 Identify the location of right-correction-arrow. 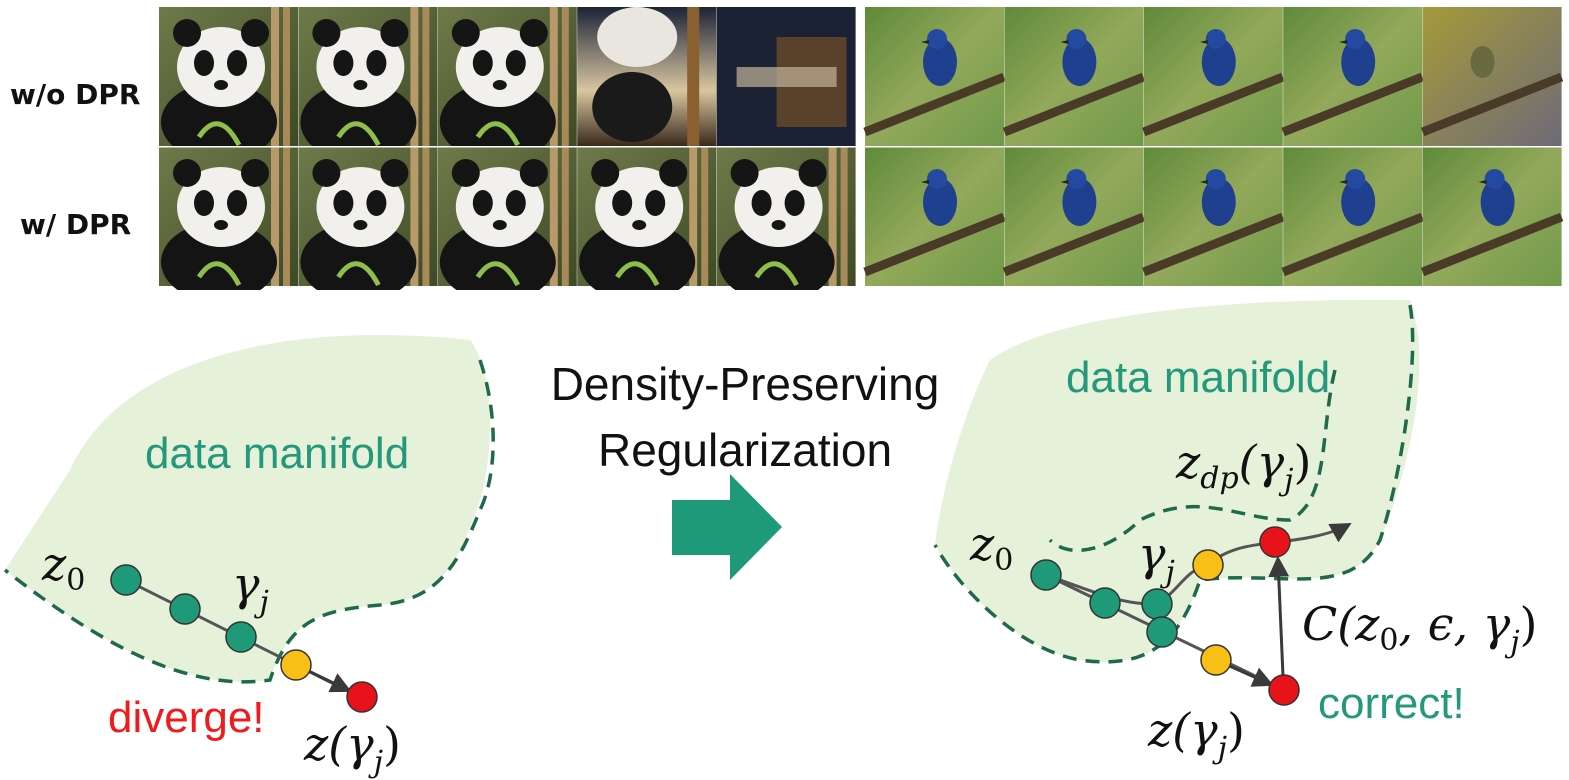
(1279, 616).